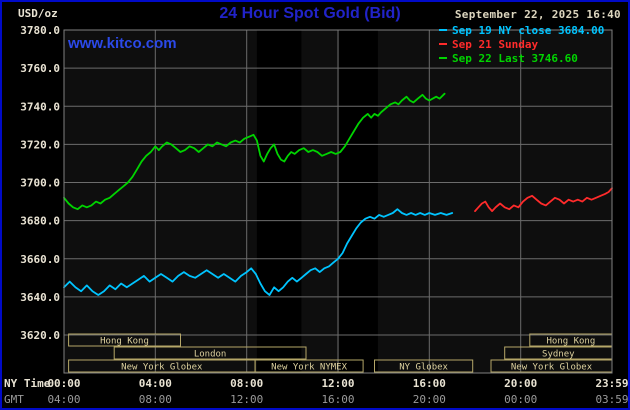 Image resolution: width=630 pixels, height=410 pixels. I want to click on legend-label-sep22: Sep 22 Last 3746.60, so click(515, 58).